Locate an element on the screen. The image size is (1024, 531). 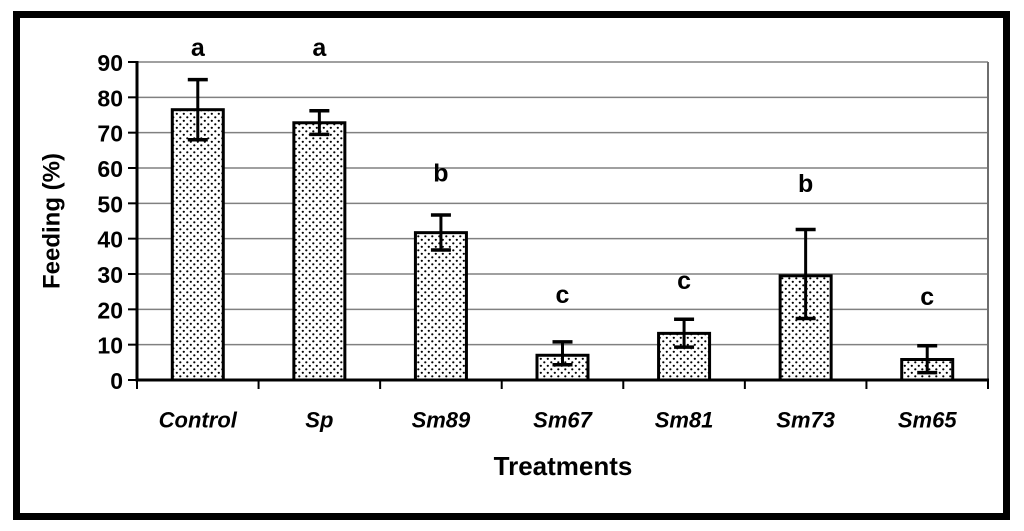
significance-letter-sm65: c is located at coordinates (927, 297).